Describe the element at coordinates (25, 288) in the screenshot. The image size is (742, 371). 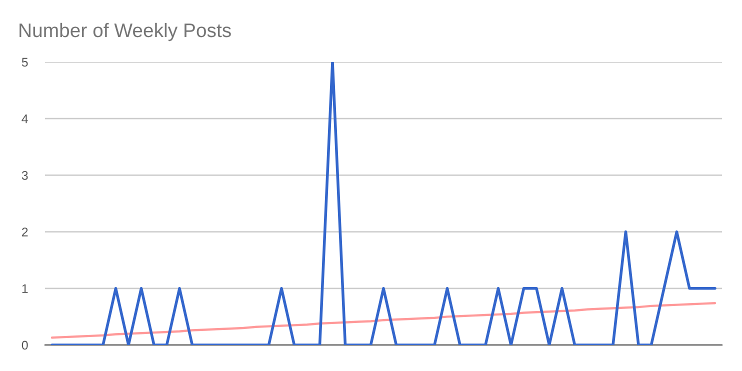
I see `y-tick-label: 1` at that location.